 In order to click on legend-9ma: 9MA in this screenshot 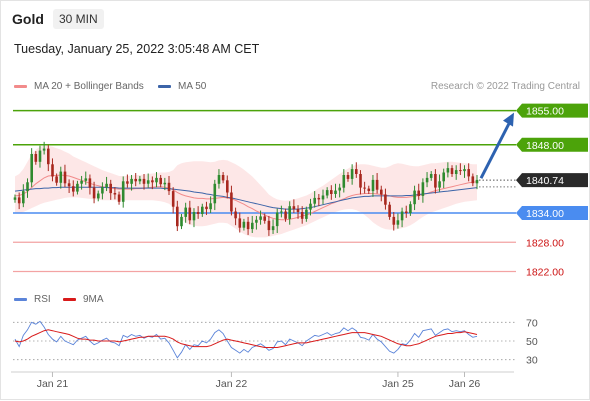, I will do `click(83, 299)`.